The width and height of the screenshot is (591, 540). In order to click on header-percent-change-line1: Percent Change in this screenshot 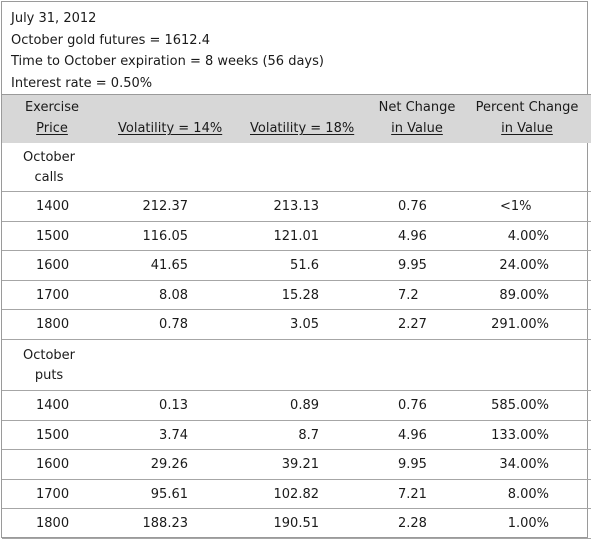, I will do `click(527, 107)`.